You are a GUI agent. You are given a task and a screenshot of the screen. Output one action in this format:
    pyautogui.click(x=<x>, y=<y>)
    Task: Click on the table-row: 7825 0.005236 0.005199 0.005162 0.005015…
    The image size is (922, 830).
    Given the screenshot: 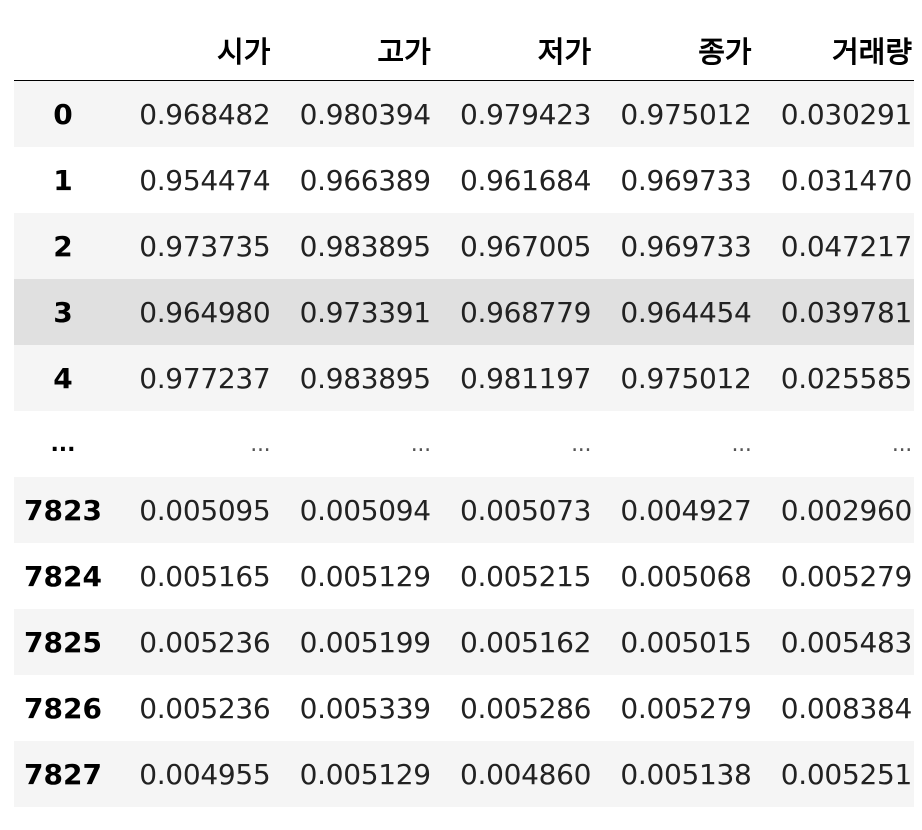 What is the action you would take?
    pyautogui.click(x=464, y=642)
    